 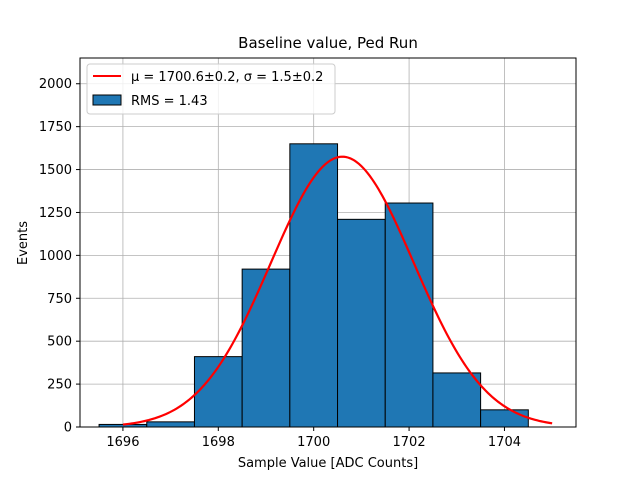 I want to click on x-tick-label: 1704, so click(x=504, y=442).